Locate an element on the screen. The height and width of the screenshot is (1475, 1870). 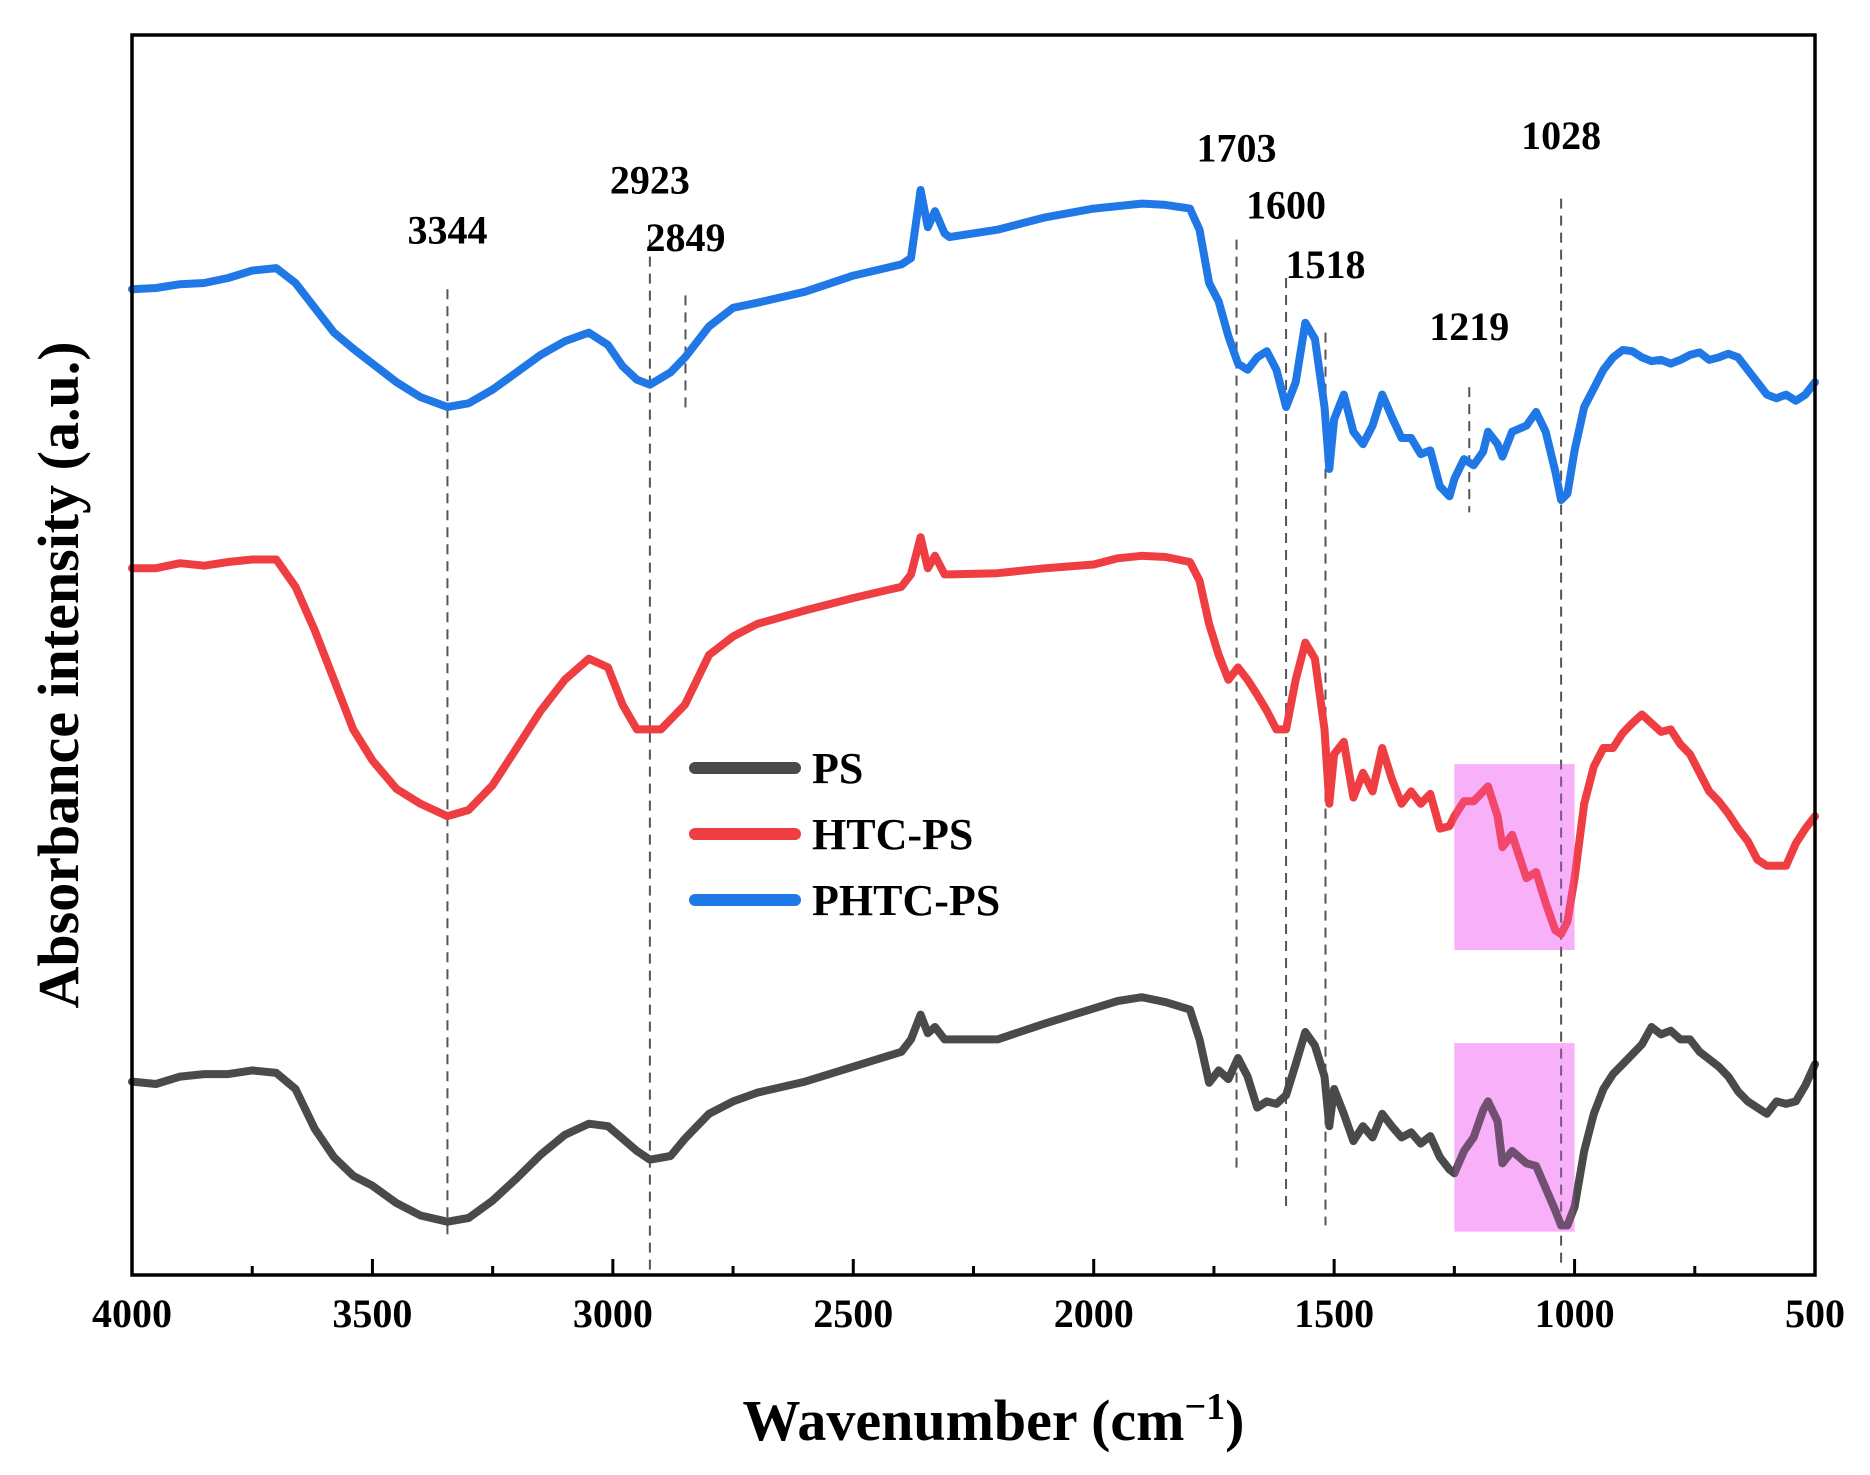
peak-label-layer: 3344 2923 2849 1703 1600 1518 1219 1028 is located at coordinates (1004, 231).